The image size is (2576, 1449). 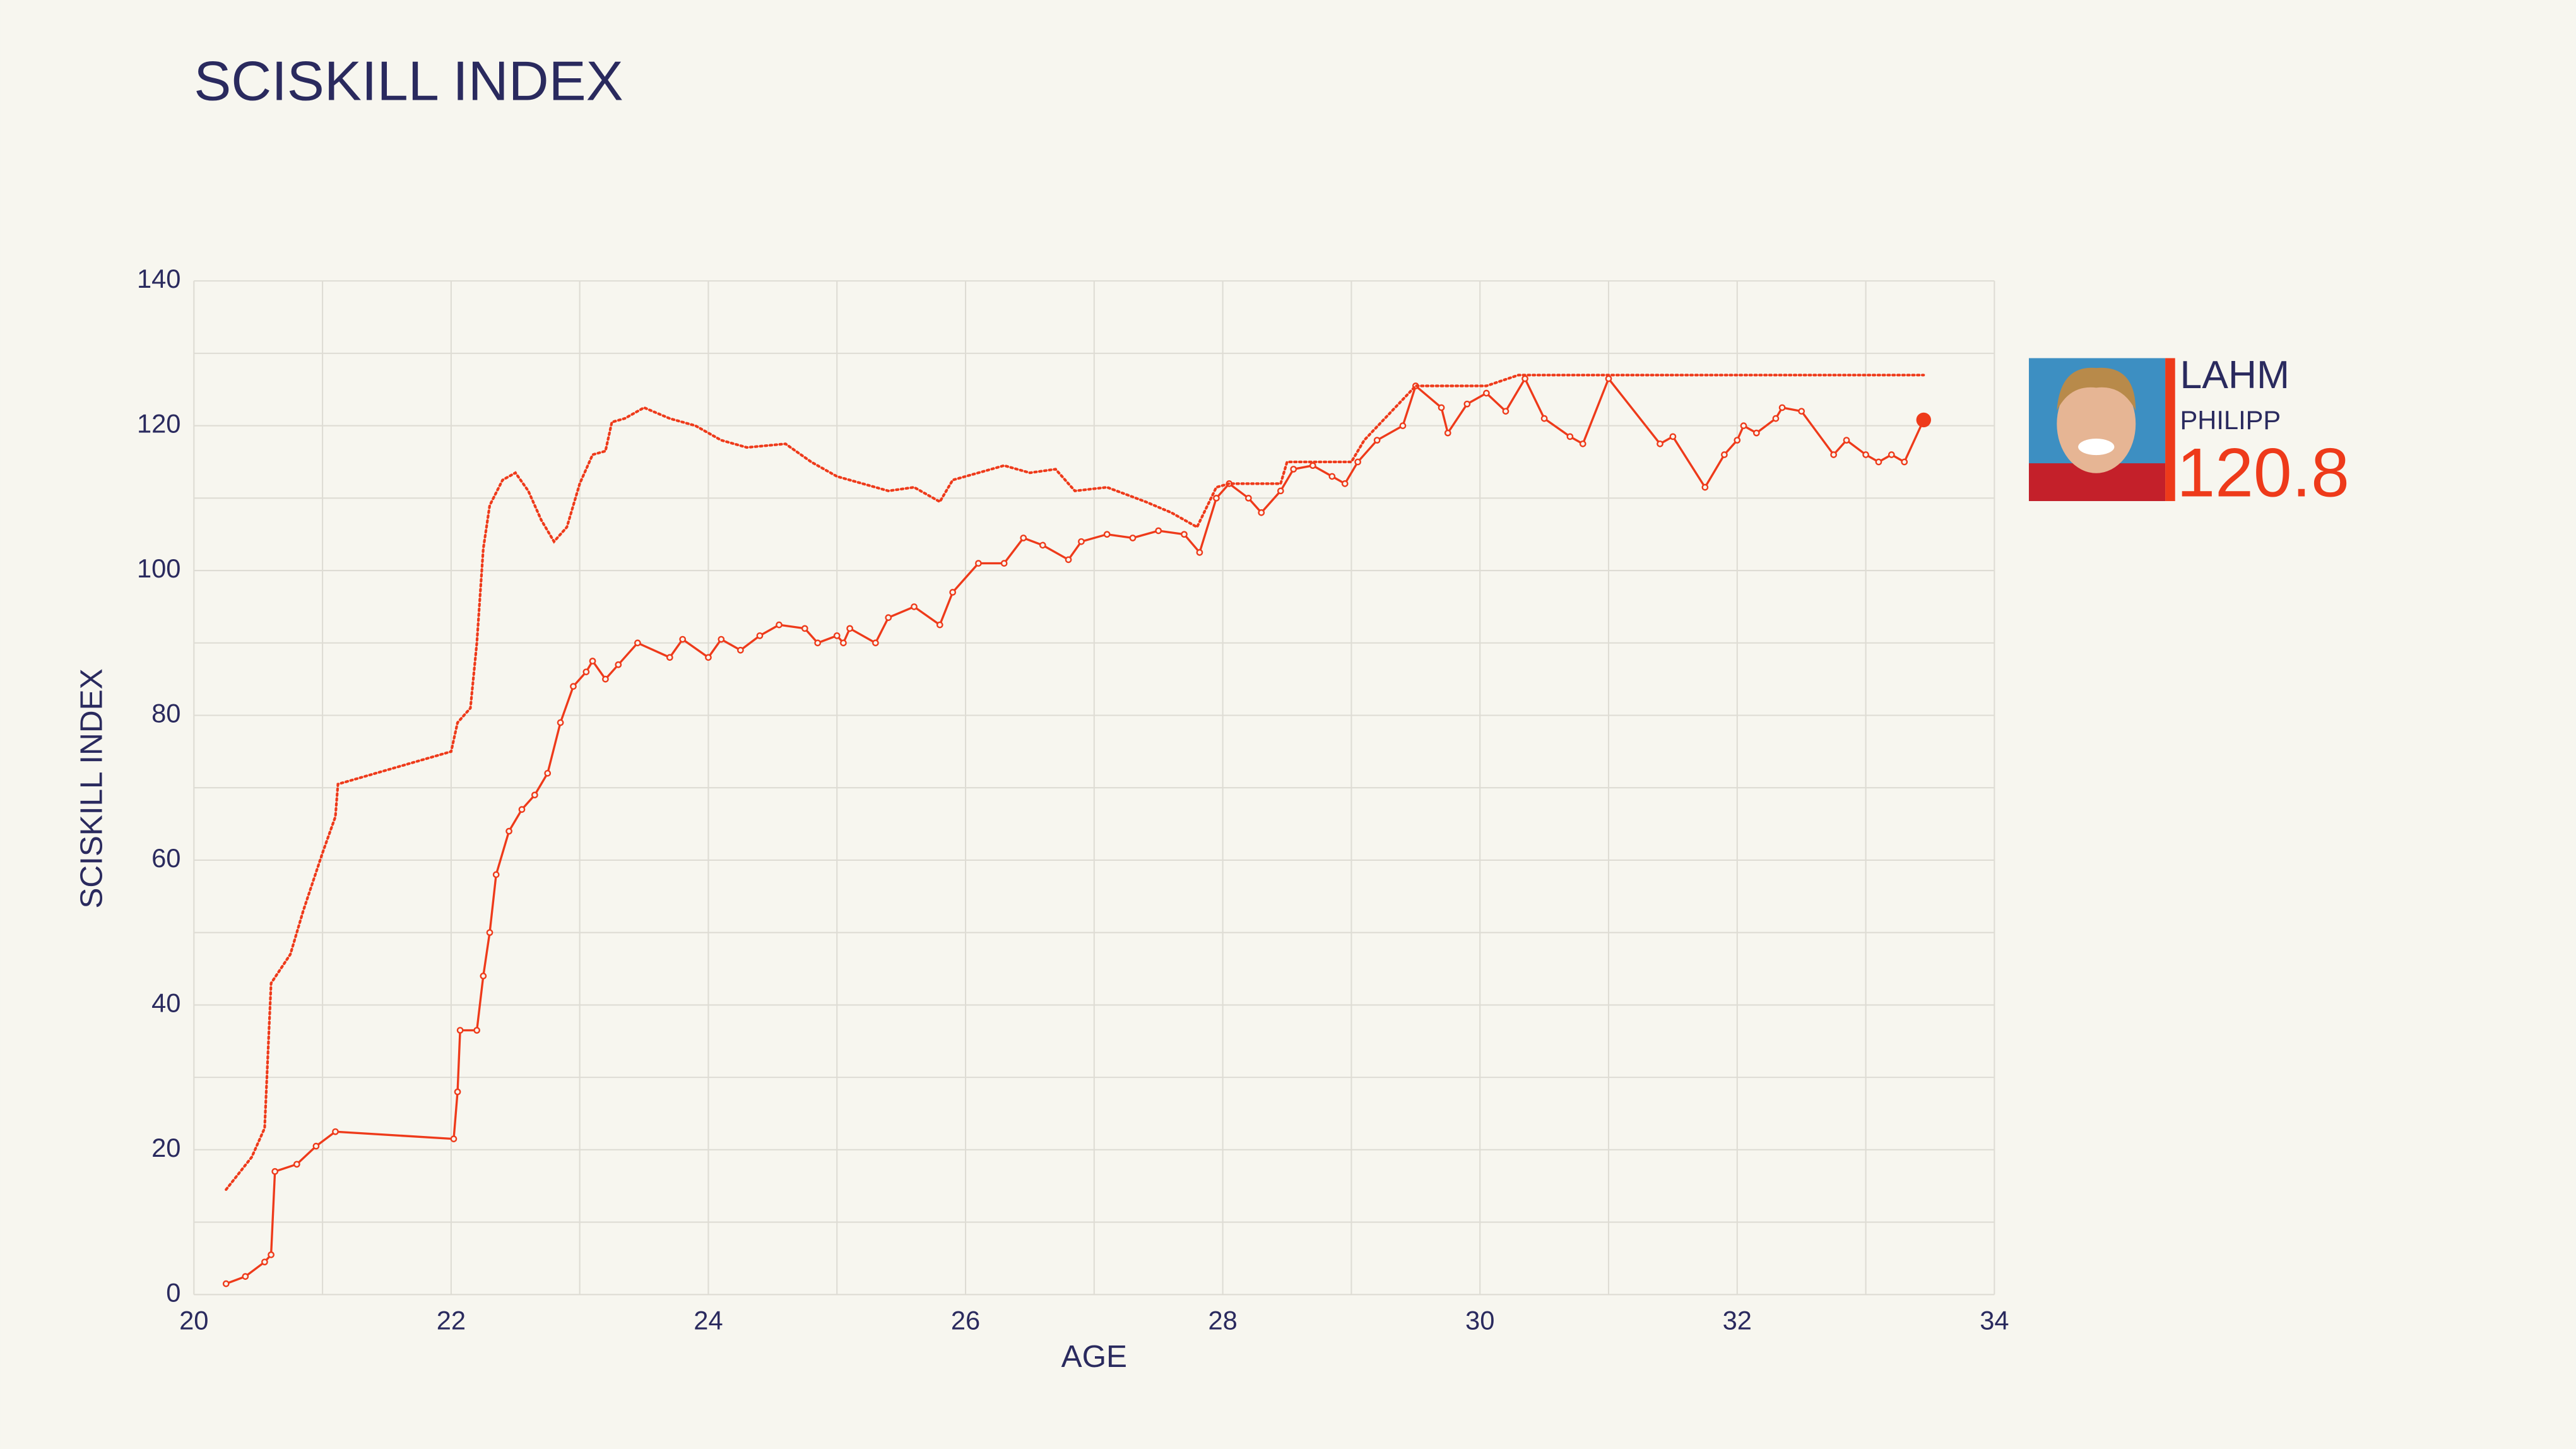 What do you see at coordinates (1222, 1320) in the screenshot?
I see `x-tick-label: 28` at bounding box center [1222, 1320].